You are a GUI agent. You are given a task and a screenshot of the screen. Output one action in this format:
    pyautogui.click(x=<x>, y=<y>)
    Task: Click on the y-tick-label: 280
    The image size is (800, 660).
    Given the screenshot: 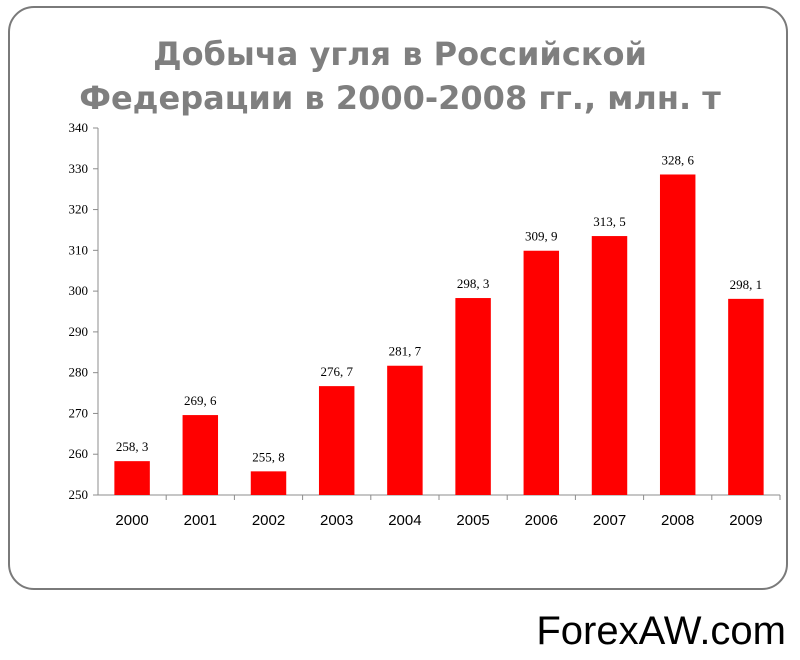 What is the action you would take?
    pyautogui.click(x=79, y=372)
    